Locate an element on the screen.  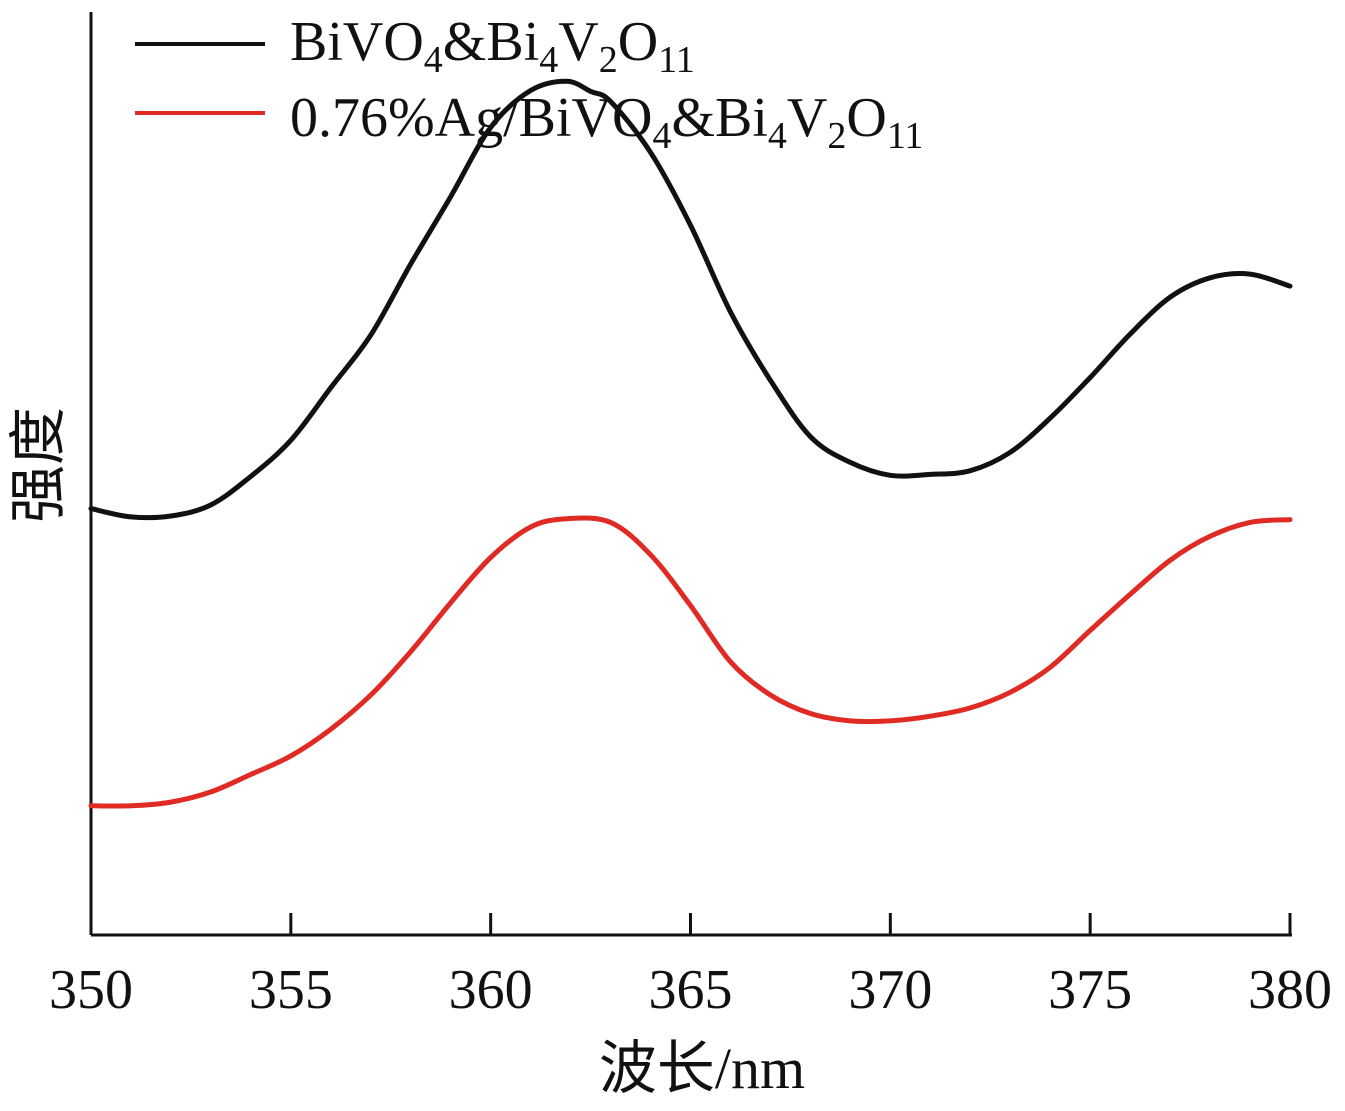
x-tick-label-370: 370 is located at coordinates (890, 990).